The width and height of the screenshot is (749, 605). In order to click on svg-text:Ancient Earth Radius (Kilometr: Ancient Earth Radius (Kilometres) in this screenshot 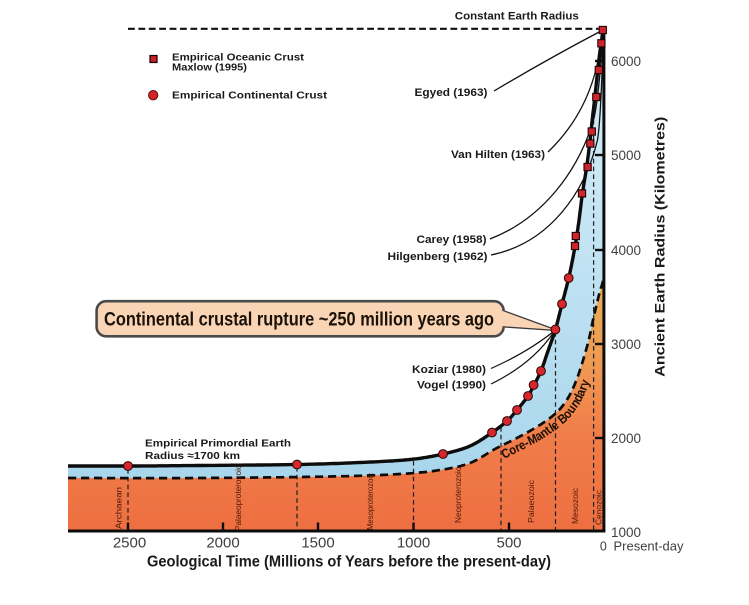, I will do `click(660, 247)`.